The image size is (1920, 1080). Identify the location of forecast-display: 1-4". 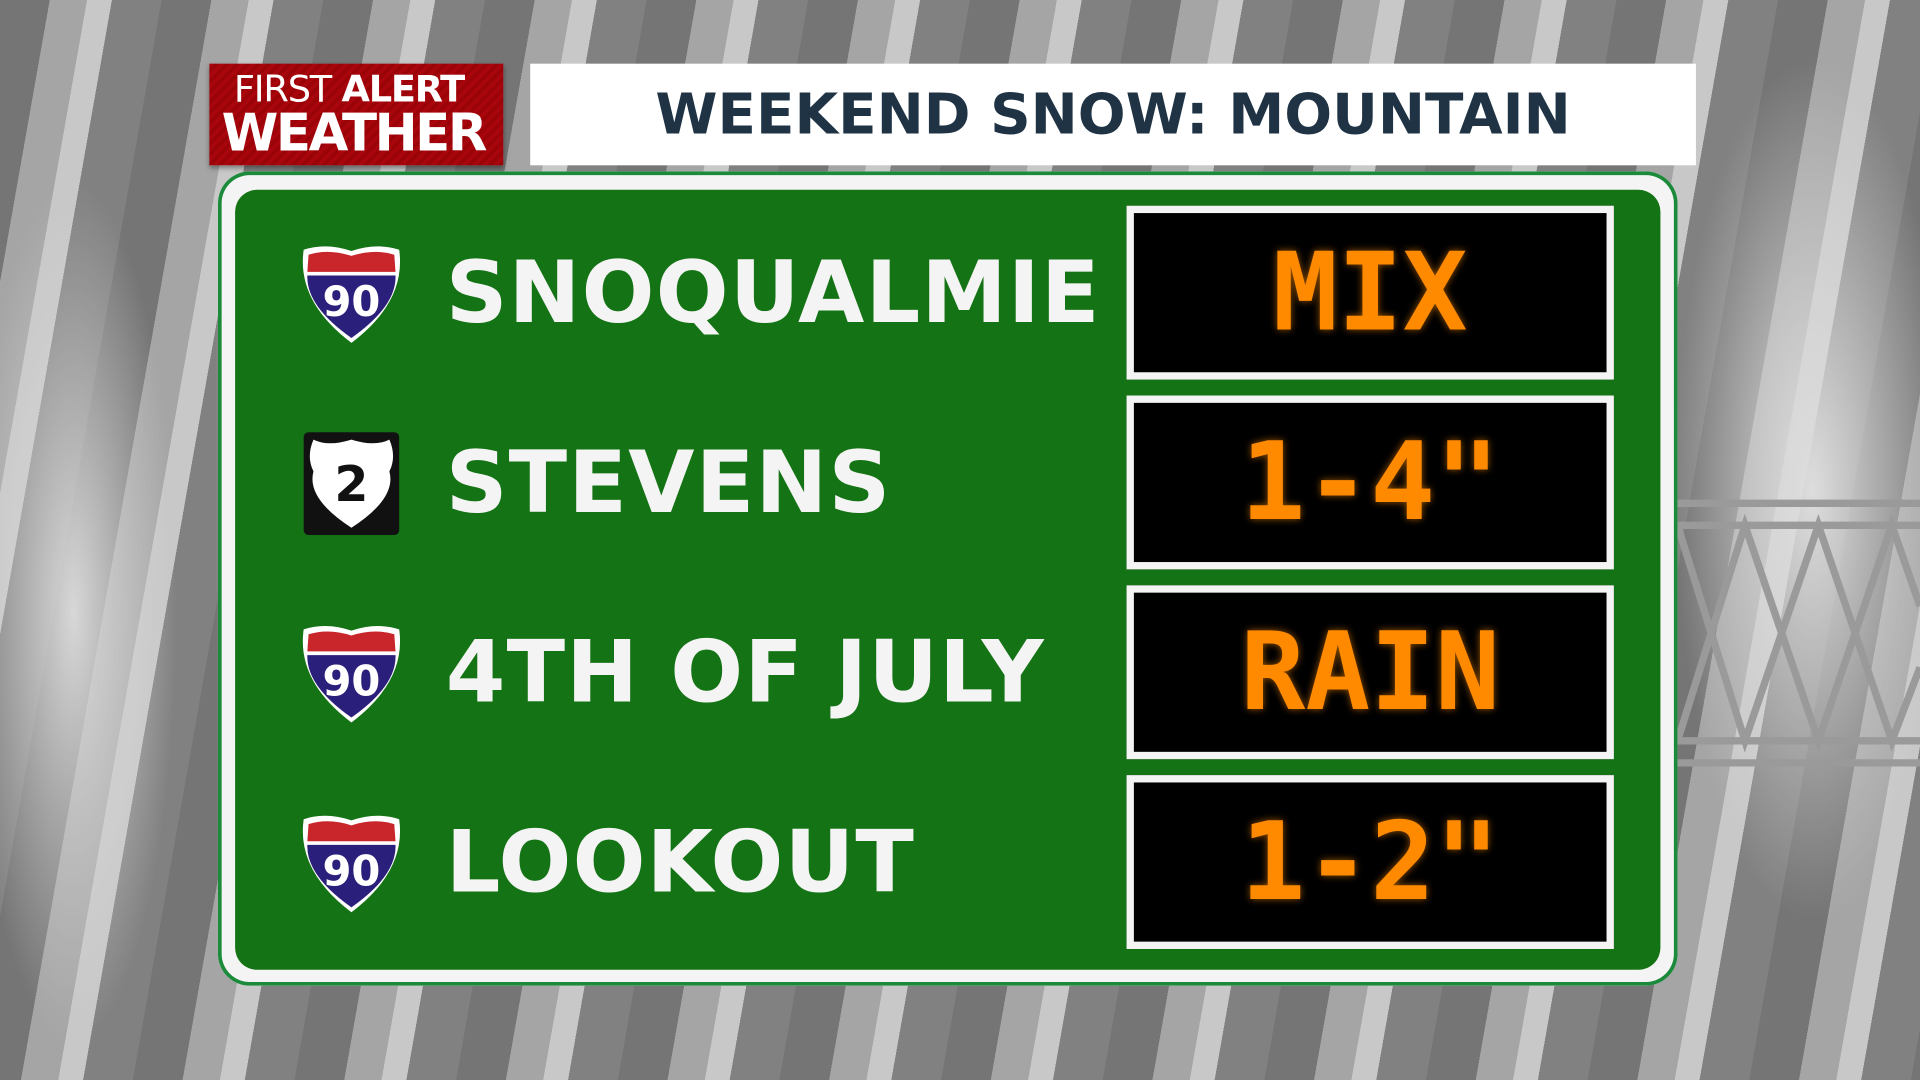
(1370, 482).